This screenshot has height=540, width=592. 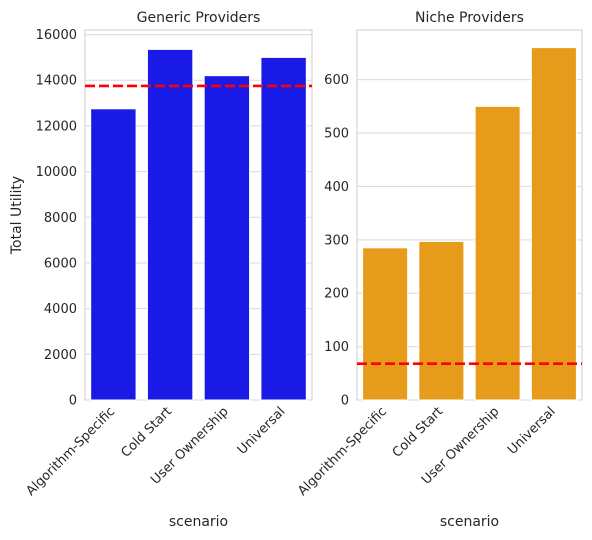 I want to click on panel-title-generic: Generic Providers, so click(x=199, y=18).